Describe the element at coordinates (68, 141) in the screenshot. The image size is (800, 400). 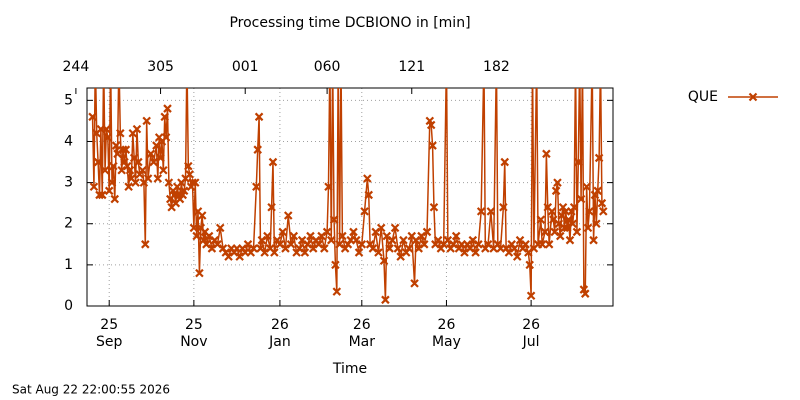
I see `y-tick-label: 4` at that location.